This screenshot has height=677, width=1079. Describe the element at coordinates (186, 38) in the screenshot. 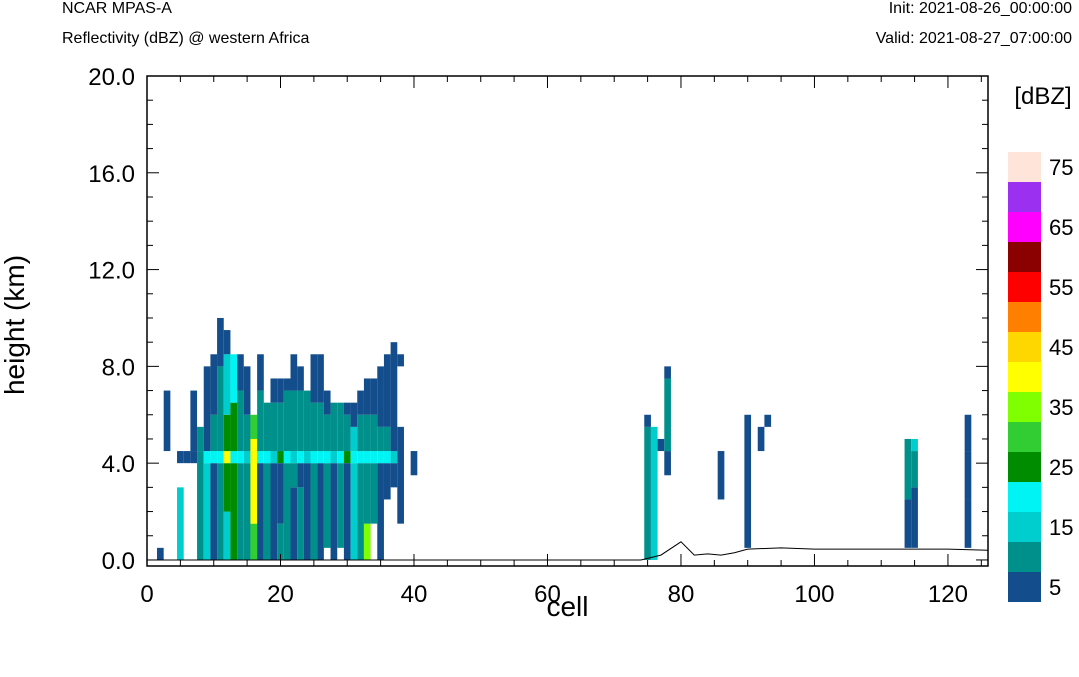

I see `field-title: Reflectivity (dBZ) @ western Africa` at that location.